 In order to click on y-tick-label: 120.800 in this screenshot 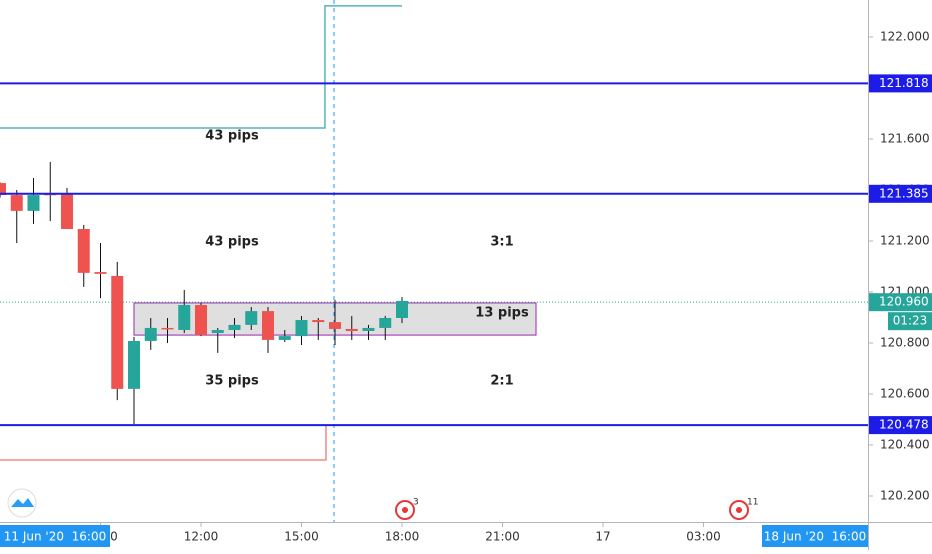, I will do `click(905, 342)`.